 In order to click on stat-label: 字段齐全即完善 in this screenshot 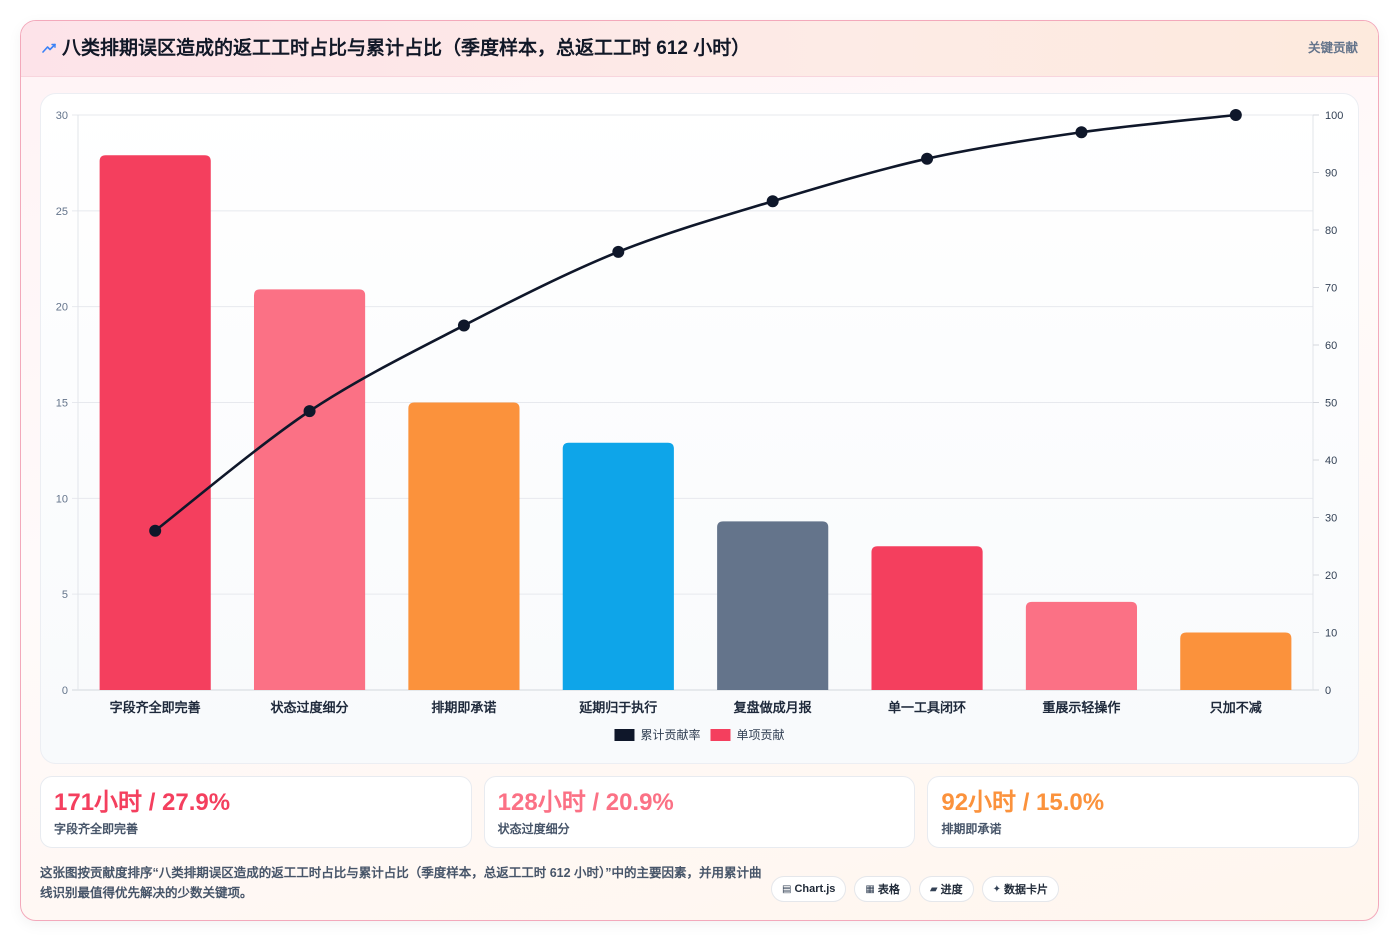, I will do `click(96, 829)`.